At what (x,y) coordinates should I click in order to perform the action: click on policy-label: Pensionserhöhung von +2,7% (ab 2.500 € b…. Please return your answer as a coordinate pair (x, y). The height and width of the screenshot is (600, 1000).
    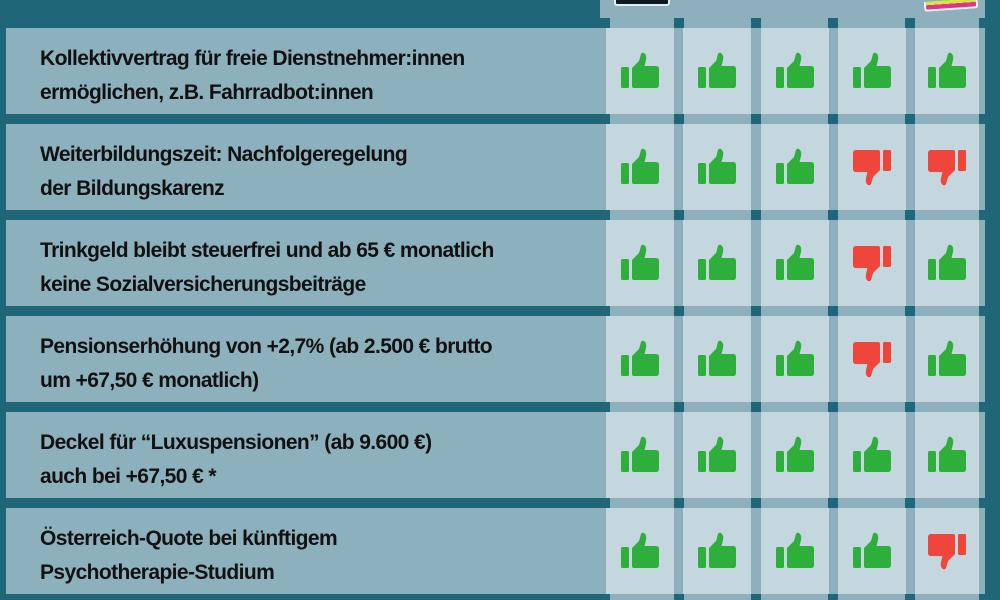
    Looking at the image, I should click on (304, 359).